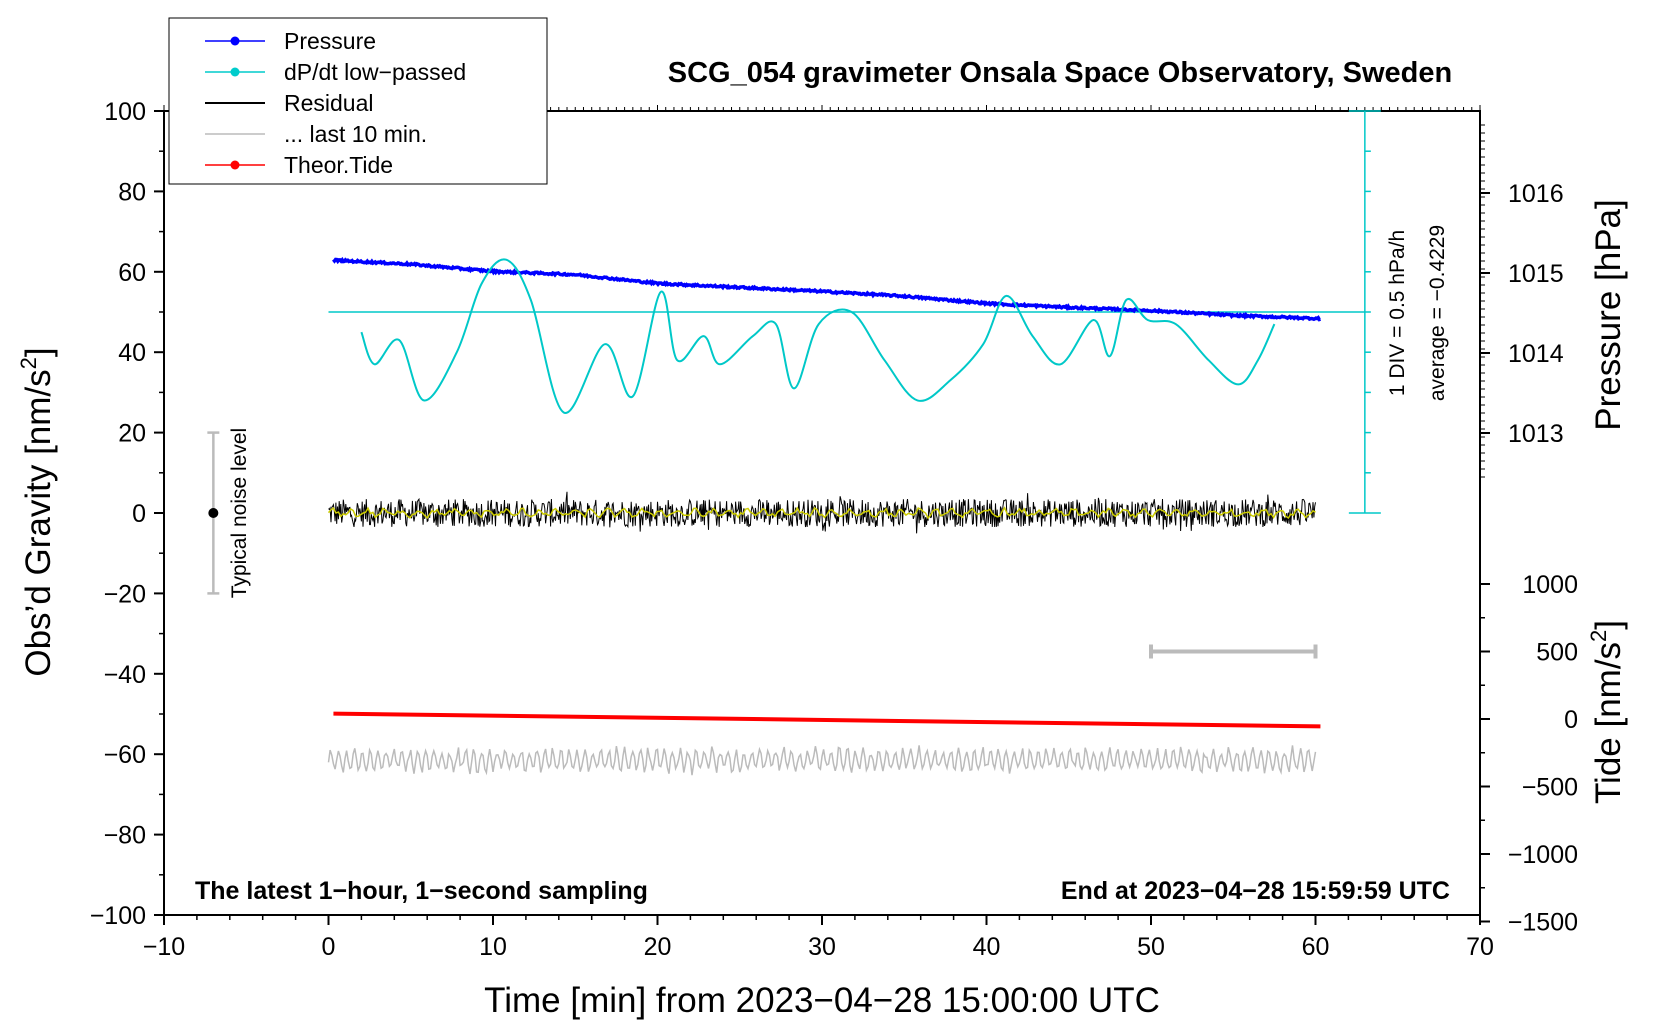 The width and height of the screenshot is (1660, 1020). What do you see at coordinates (1598, 636) in the screenshot?
I see `tide-axis-label-sup: 2` at bounding box center [1598, 636].